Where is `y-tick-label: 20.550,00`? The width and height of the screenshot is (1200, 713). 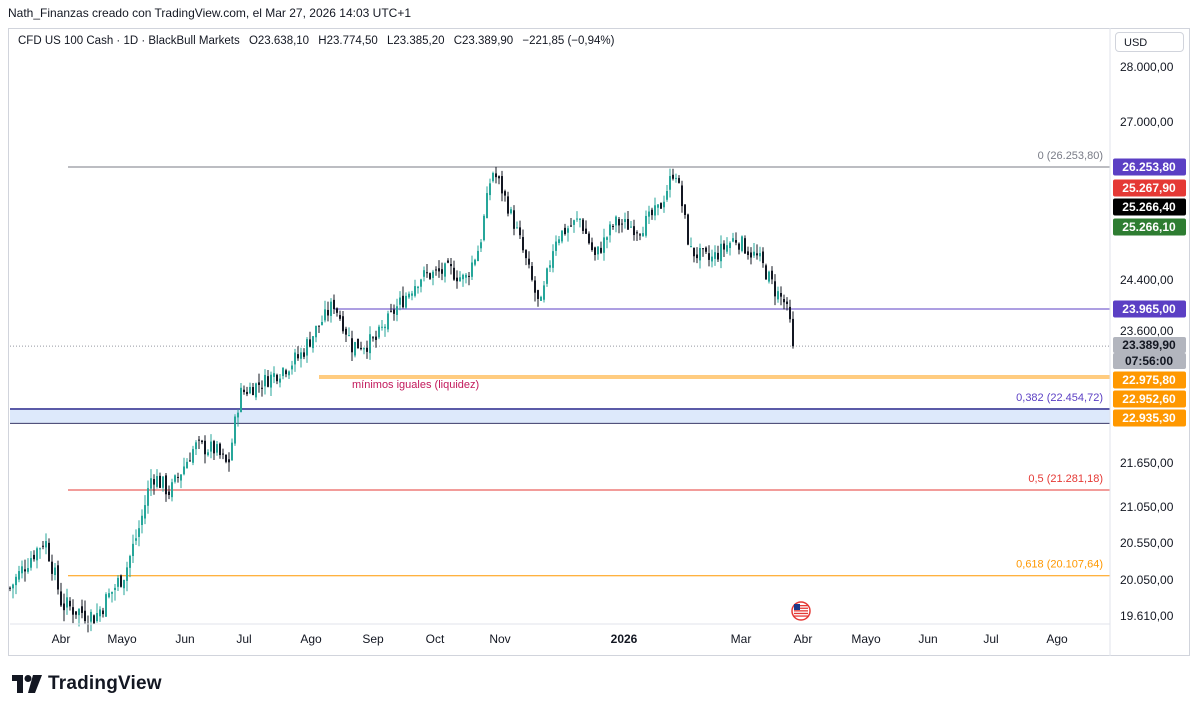
y-tick-label: 20.550,00 is located at coordinates (1147, 543).